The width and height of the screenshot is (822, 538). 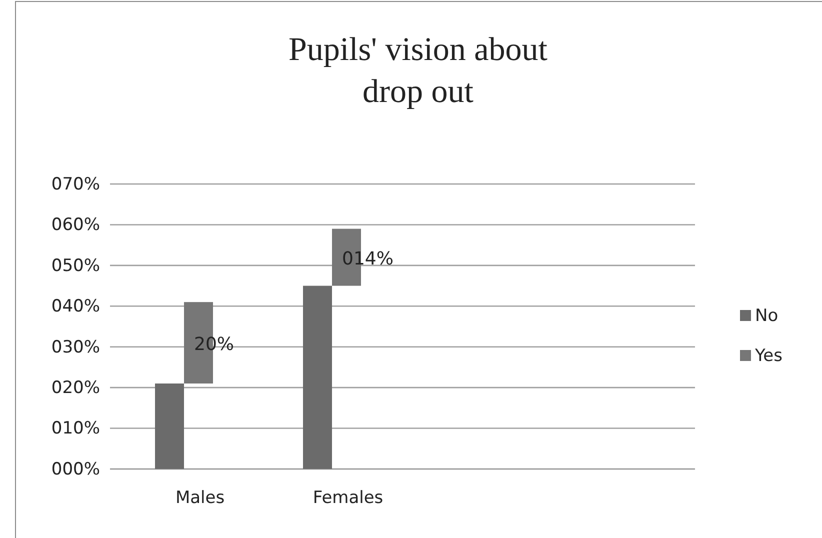 What do you see at coordinates (766, 316) in the screenshot?
I see `legend-label: No` at bounding box center [766, 316].